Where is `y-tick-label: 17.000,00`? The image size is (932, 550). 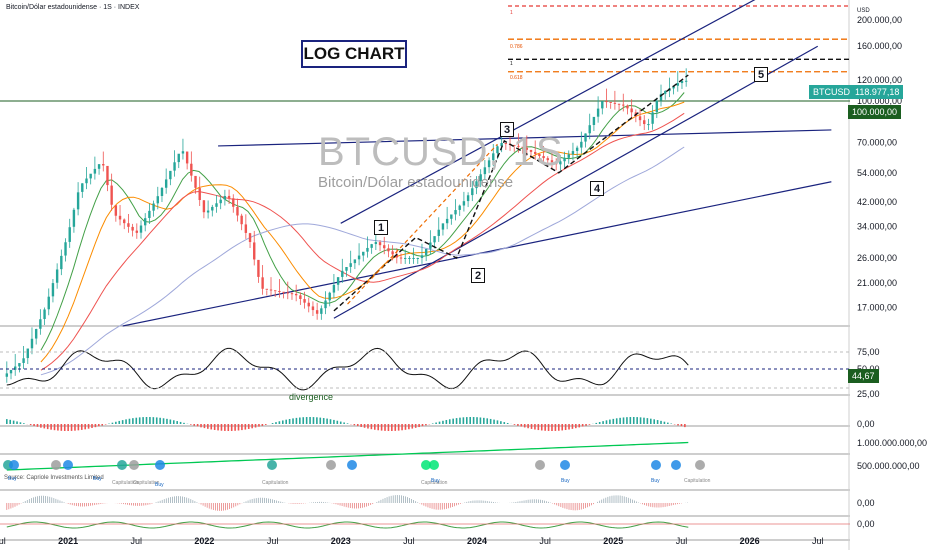 y-tick-label: 17.000,00 is located at coordinates (877, 307).